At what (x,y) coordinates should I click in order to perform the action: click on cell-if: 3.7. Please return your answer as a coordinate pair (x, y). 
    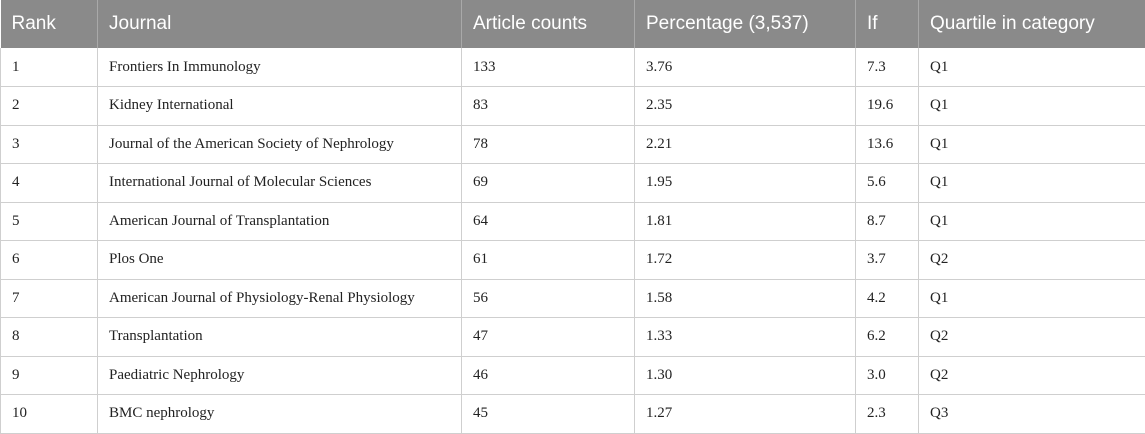
    Looking at the image, I should click on (887, 260).